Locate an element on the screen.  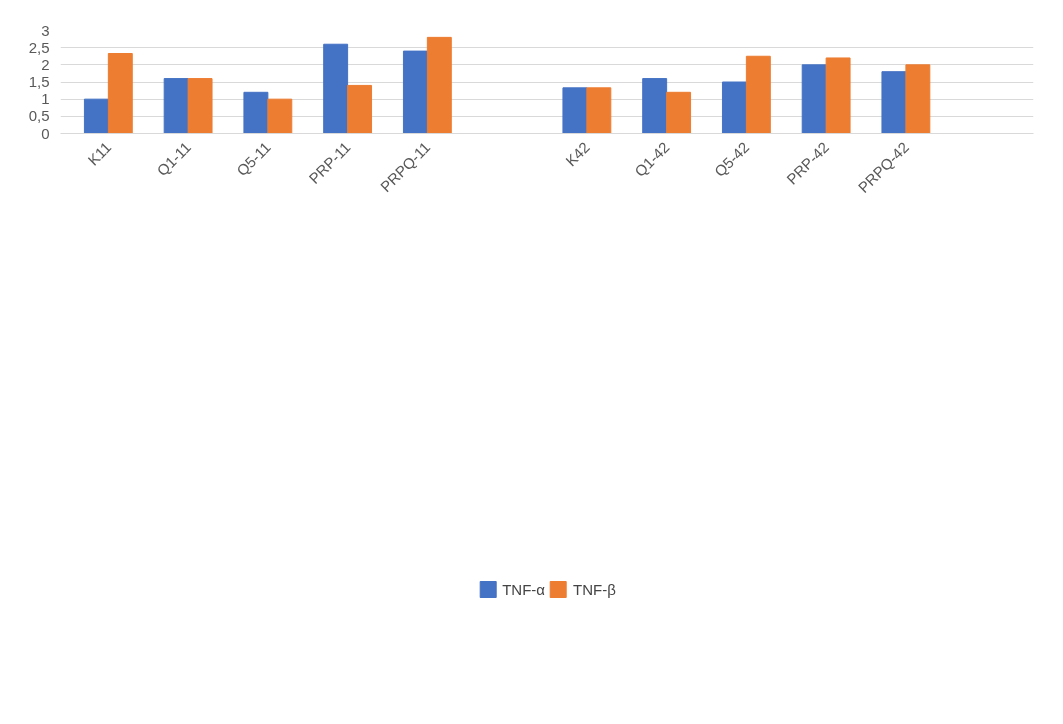
y-tick-label: 2,5 is located at coordinates (39, 47).